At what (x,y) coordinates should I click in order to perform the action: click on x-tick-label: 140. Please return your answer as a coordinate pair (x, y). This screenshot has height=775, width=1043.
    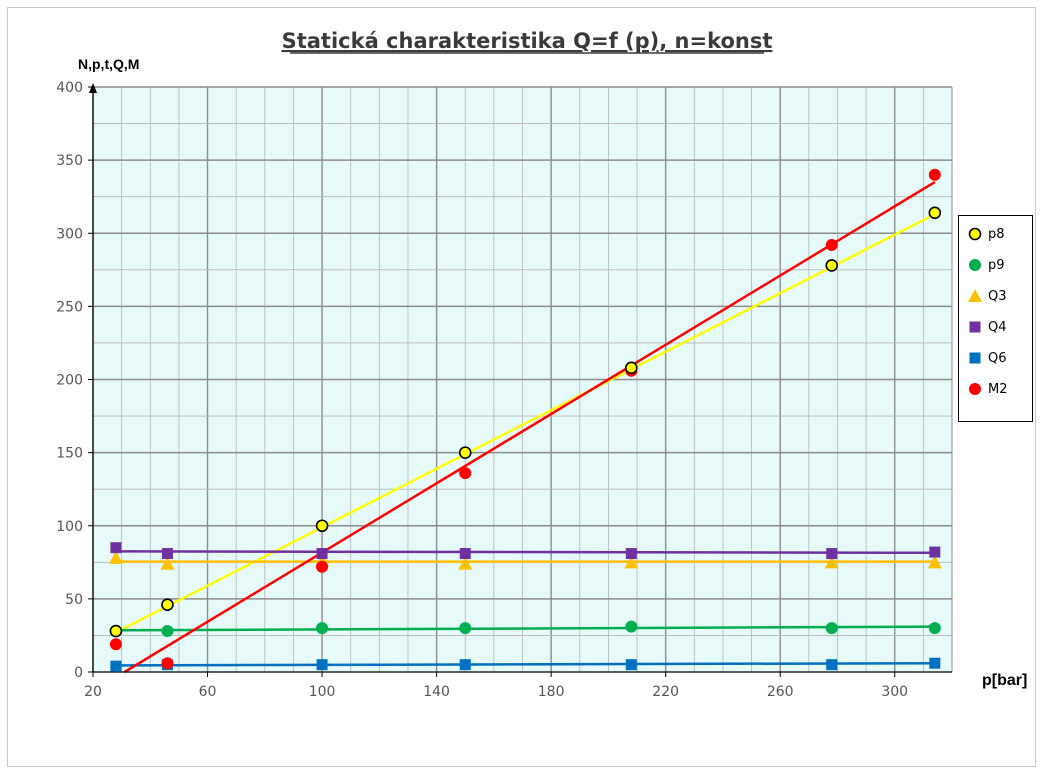
    Looking at the image, I should click on (436, 692).